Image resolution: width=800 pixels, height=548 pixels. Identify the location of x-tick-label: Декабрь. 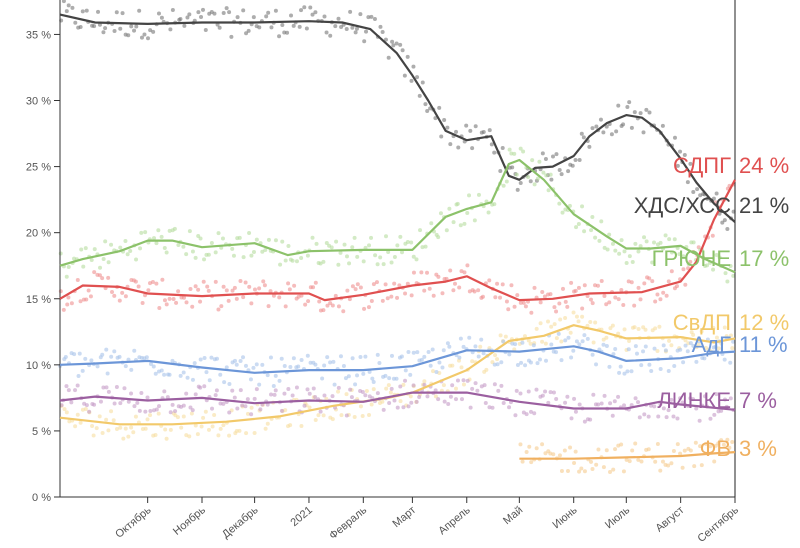
(240, 522).